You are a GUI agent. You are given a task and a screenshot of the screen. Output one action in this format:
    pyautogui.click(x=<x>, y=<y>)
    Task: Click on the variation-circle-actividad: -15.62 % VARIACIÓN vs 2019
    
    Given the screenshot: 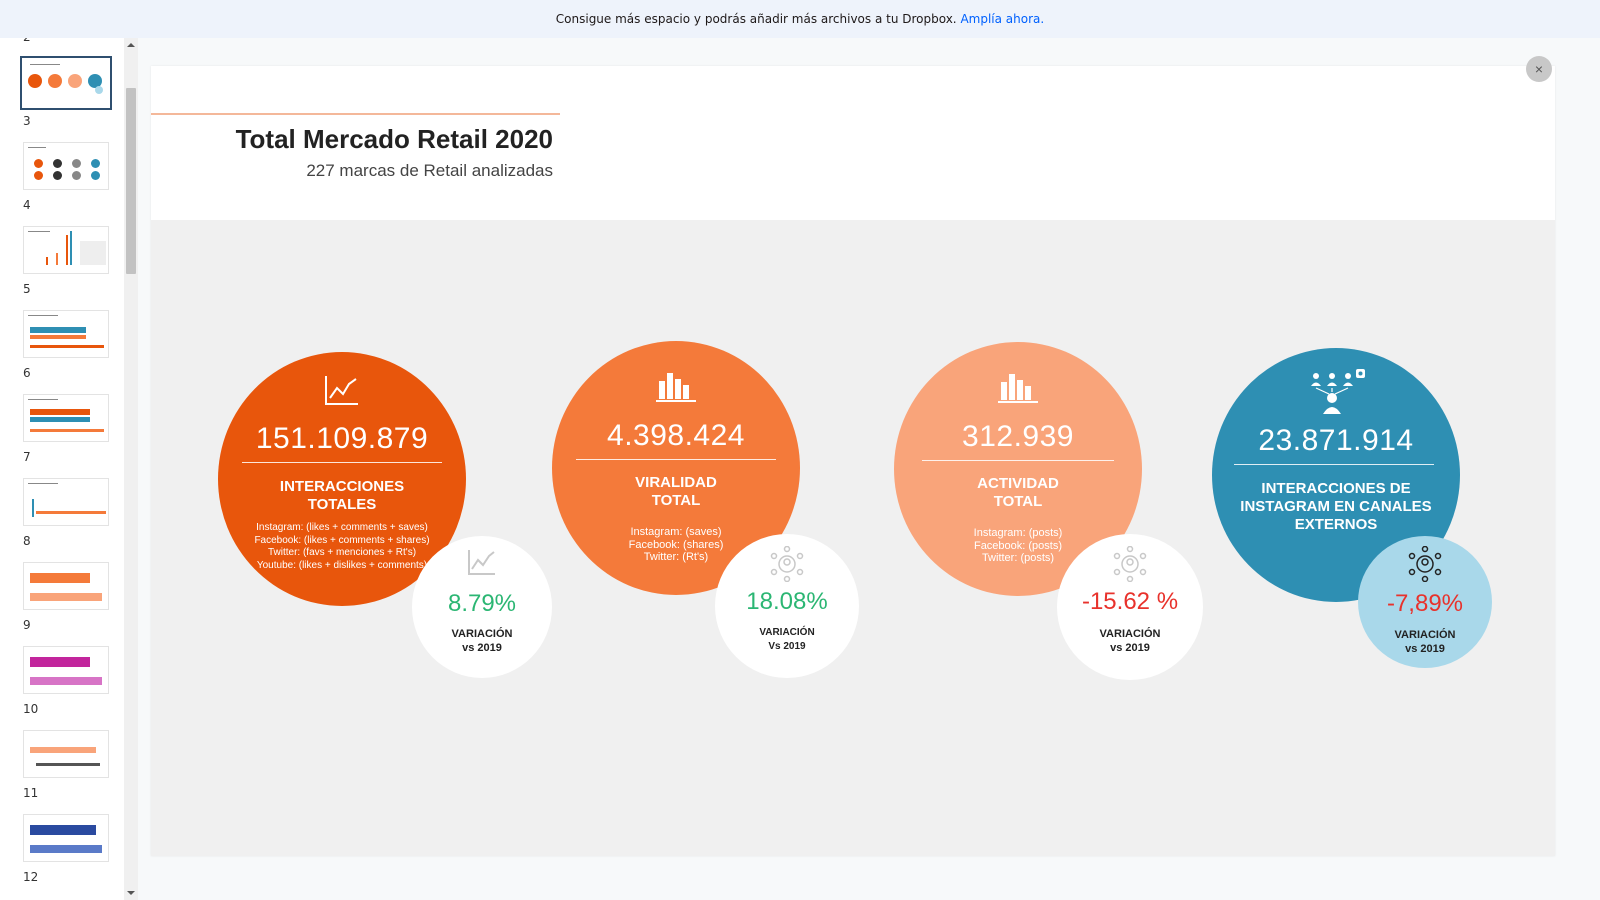 What is the action you would take?
    pyautogui.click(x=1130, y=607)
    